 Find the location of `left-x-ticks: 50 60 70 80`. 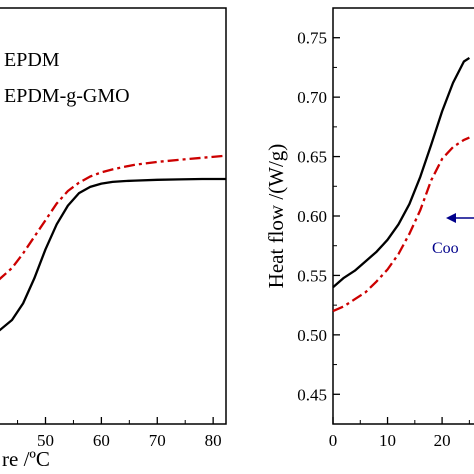

left-x-ticks: 50 60 70 80 is located at coordinates (119, 433).